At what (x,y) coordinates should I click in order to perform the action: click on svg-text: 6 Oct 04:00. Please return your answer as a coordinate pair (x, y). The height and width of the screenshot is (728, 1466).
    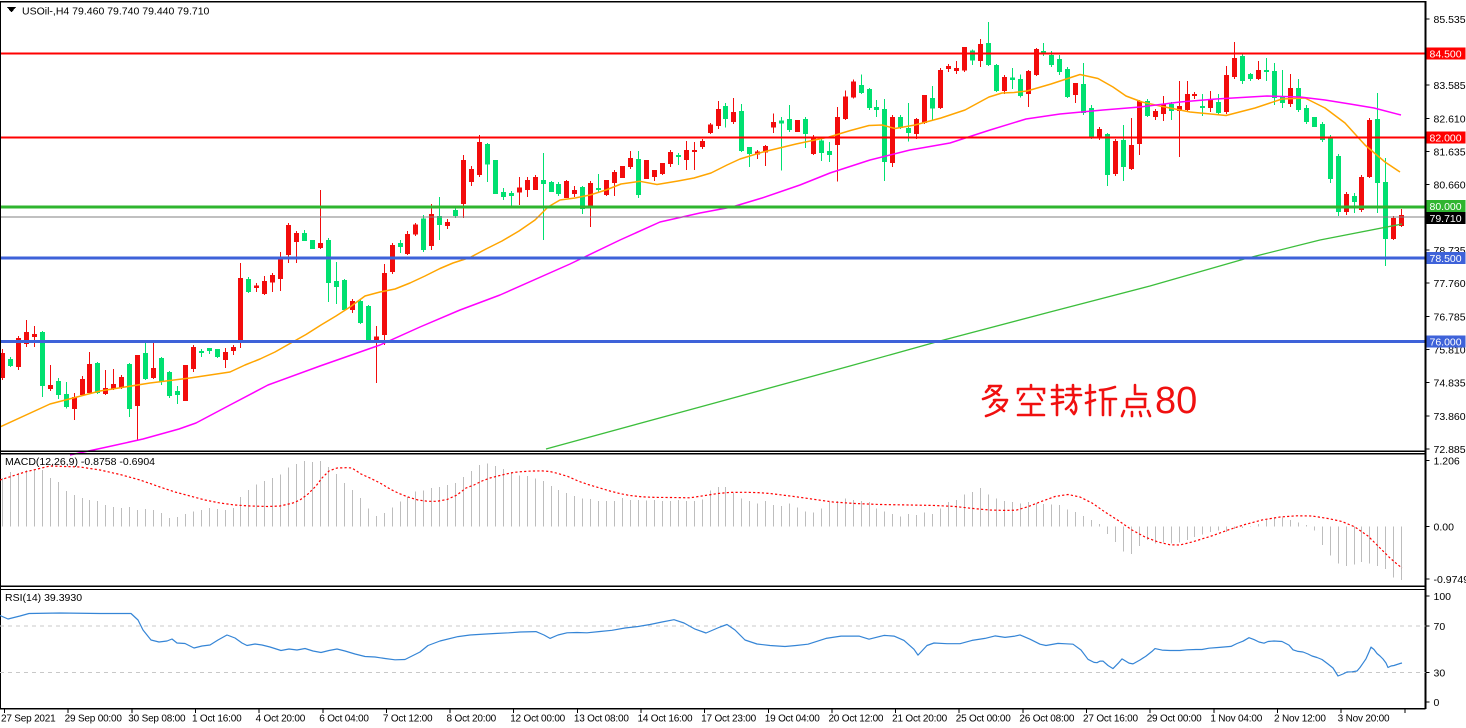
    Looking at the image, I should click on (344, 719).